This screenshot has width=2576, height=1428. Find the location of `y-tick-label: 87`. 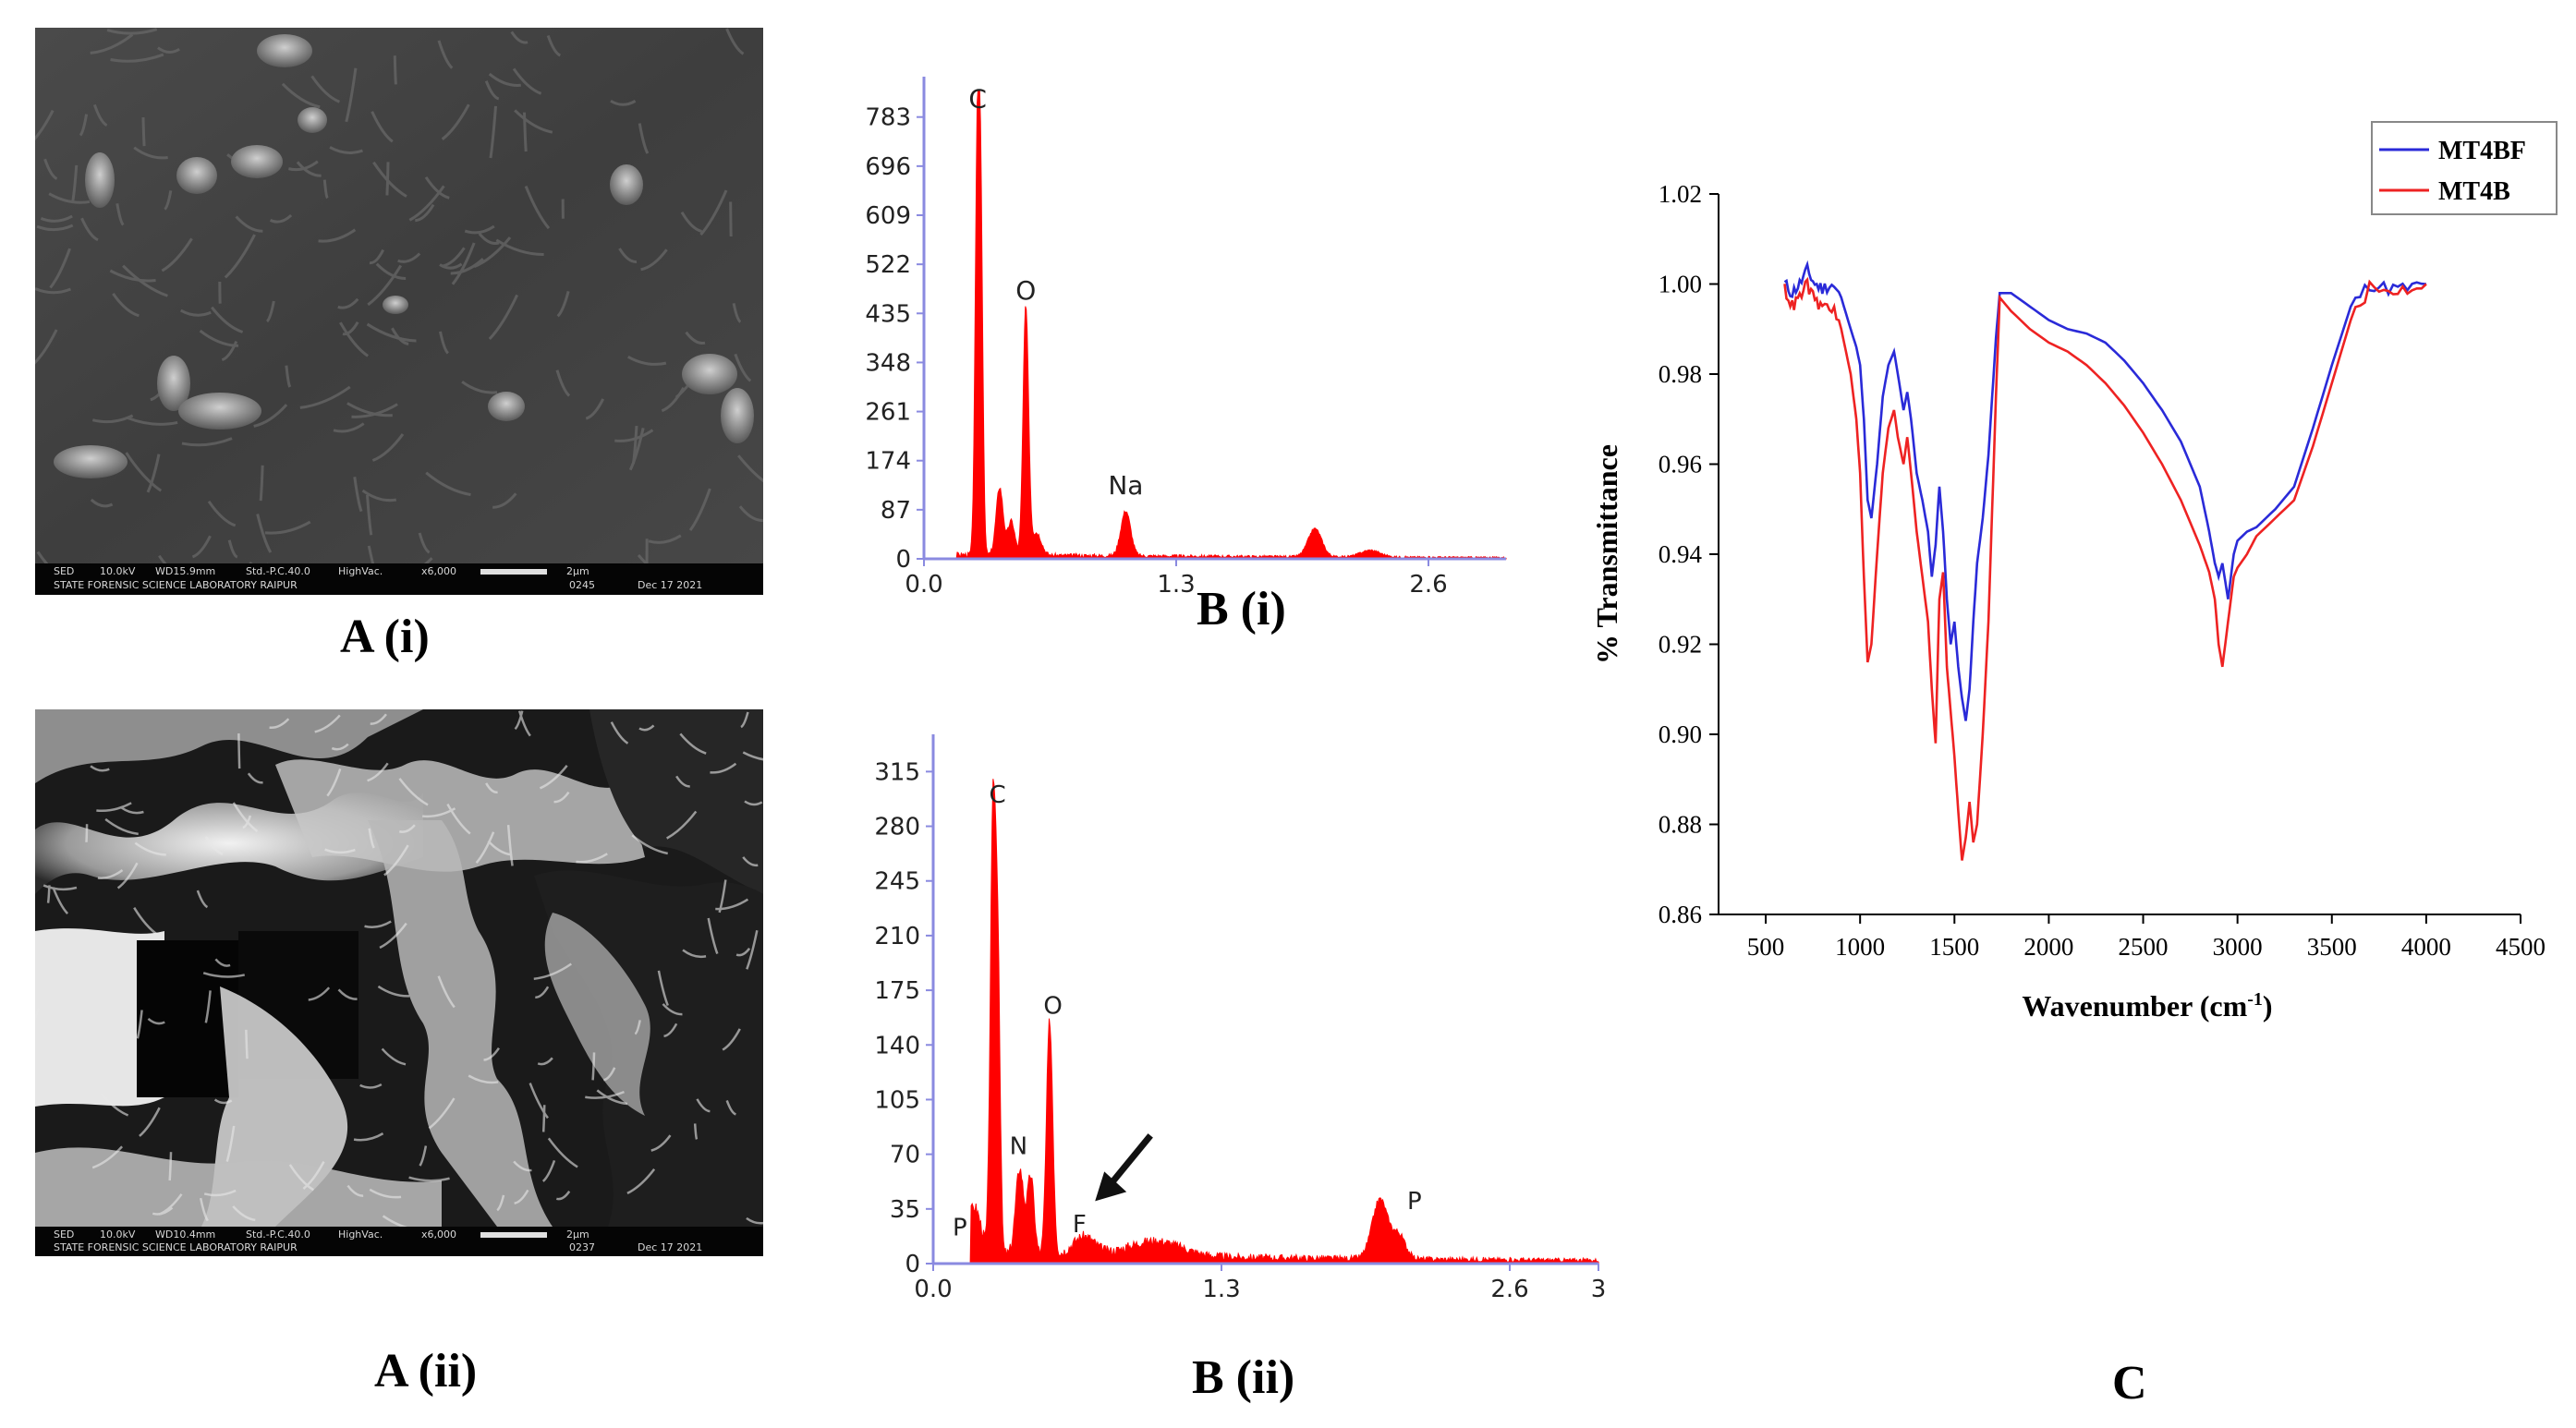

y-tick-label: 87 is located at coordinates (896, 511).